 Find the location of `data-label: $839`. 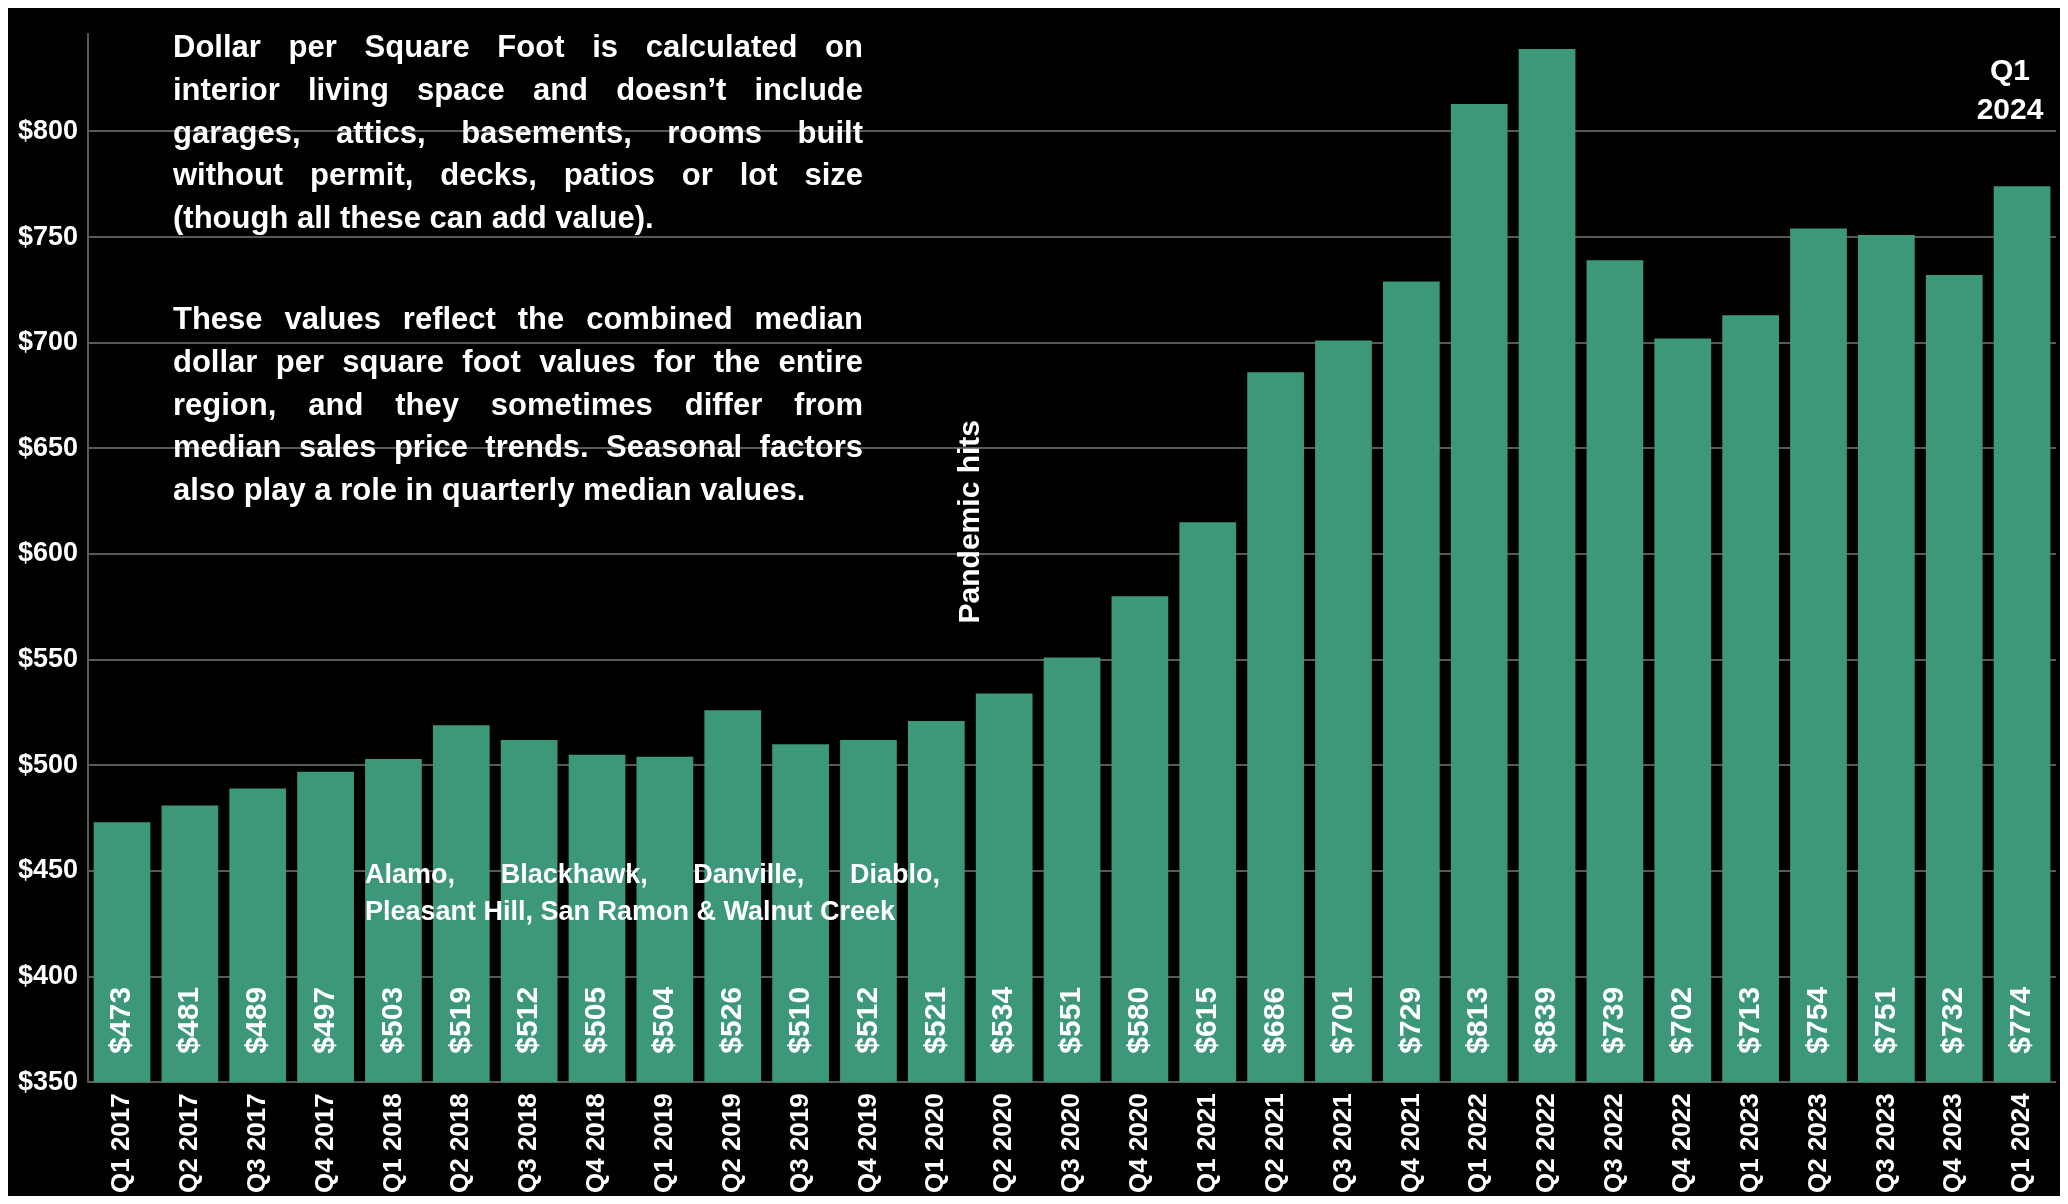

data-label: $839 is located at coordinates (1545, 1020).